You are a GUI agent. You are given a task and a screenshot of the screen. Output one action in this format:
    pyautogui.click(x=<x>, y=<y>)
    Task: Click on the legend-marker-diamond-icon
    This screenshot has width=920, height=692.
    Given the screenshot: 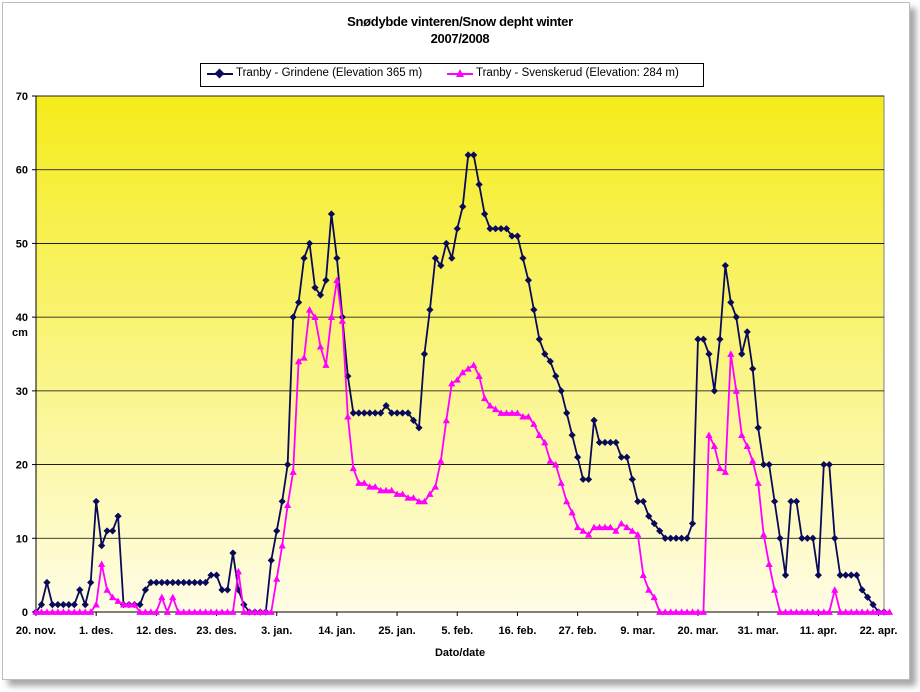 What is the action you would take?
    pyautogui.click(x=219, y=73)
    